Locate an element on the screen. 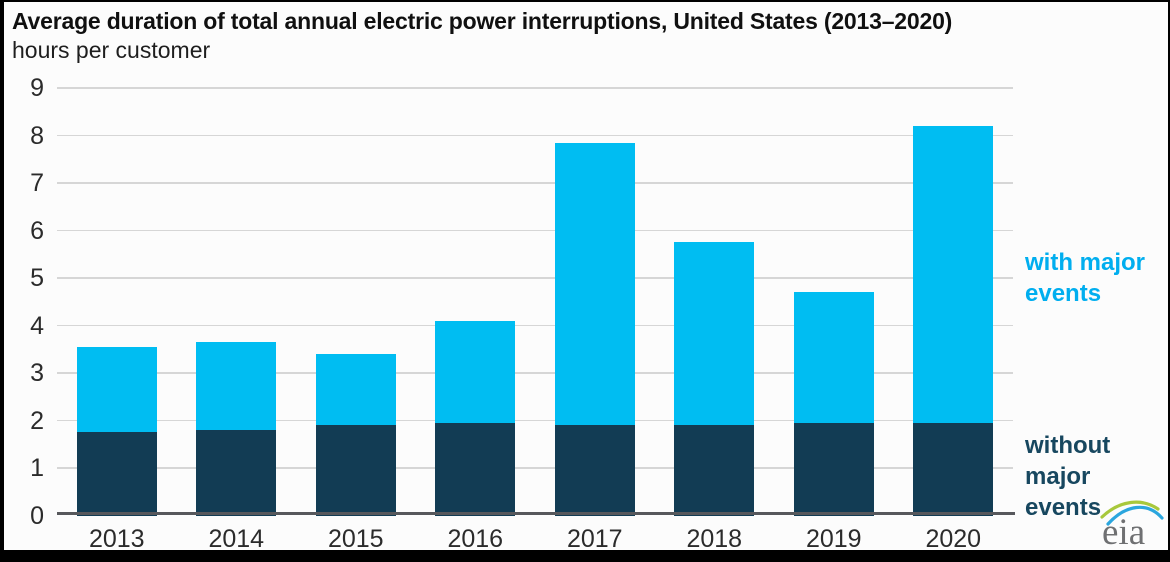  y-axis-label: 4 is located at coordinates (37, 325).